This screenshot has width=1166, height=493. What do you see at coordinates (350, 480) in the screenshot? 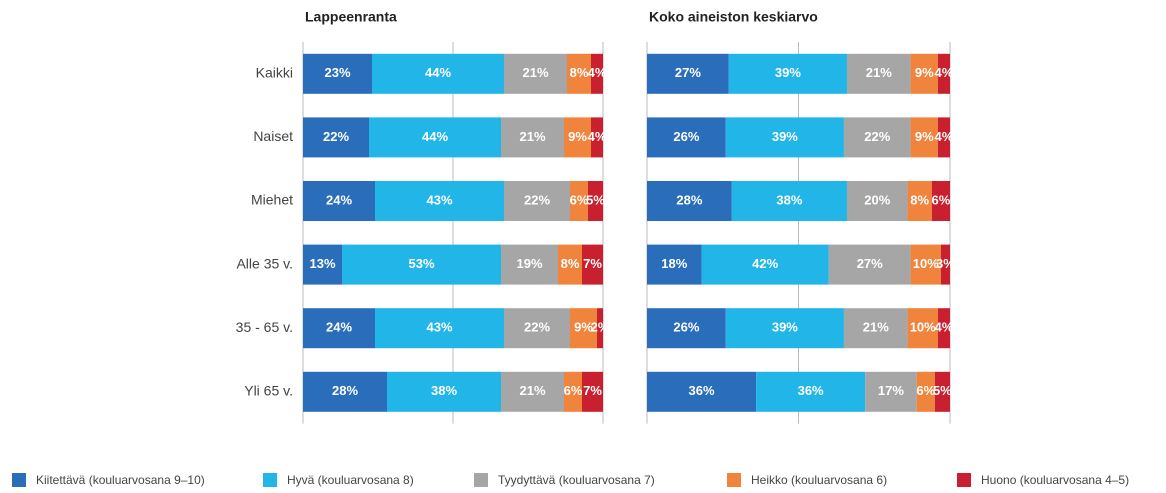
I see `legend-label: Hyvä (kouluarvosana 8)` at bounding box center [350, 480].